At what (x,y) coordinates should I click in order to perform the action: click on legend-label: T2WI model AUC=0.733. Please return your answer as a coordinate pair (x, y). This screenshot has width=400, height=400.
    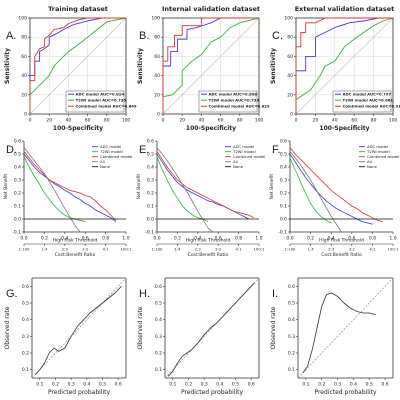
    Looking at the image, I should click on (234, 100).